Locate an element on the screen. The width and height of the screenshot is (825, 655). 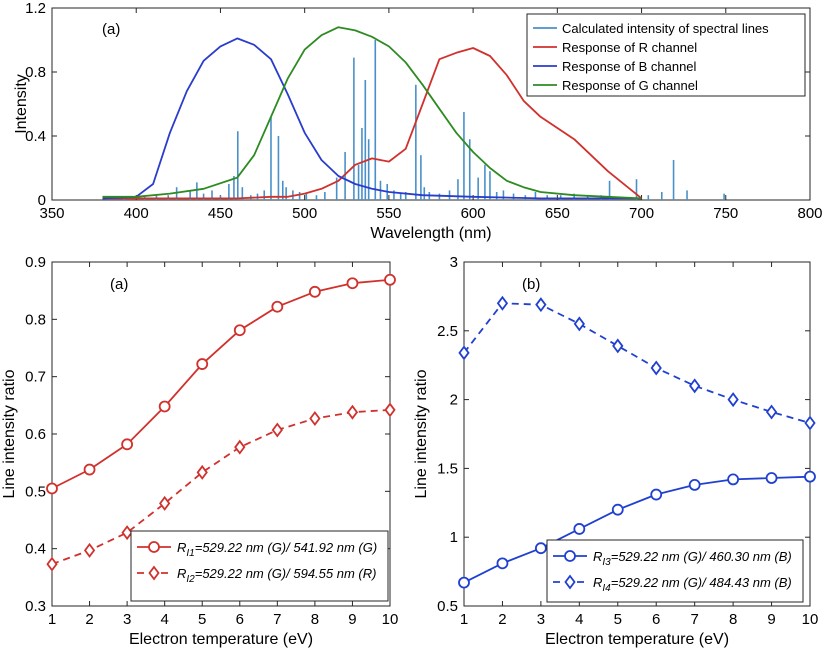
legend-label: RI2=529.22 nm (G)/ 594.55 nm (R) is located at coordinates (276, 575).